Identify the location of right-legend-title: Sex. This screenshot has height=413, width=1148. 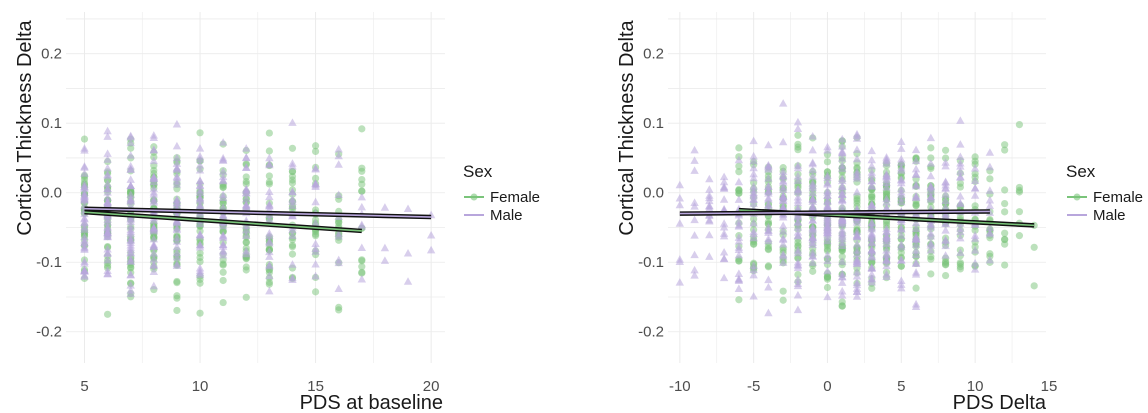
(1081, 171).